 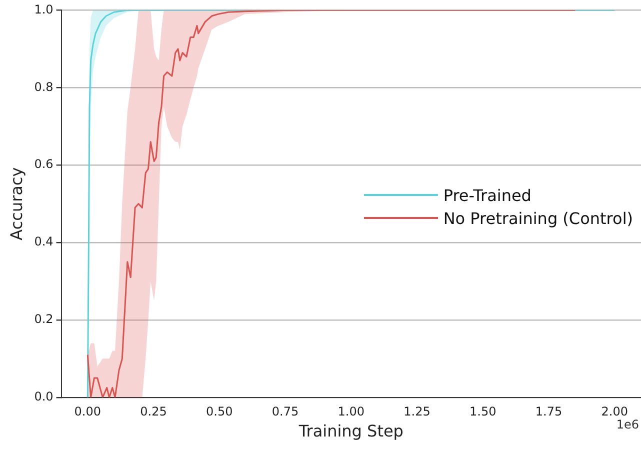 I want to click on x-tick-label: 1.75, so click(x=548, y=411).